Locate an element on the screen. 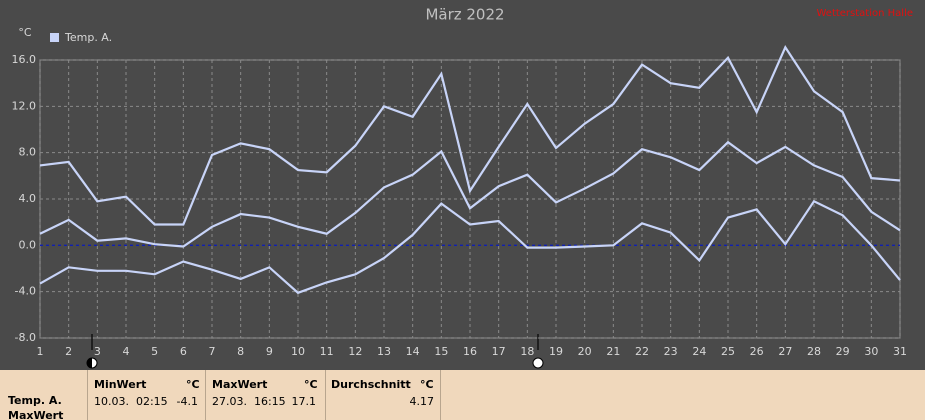  x-tick-label: 23 is located at coordinates (671, 351).